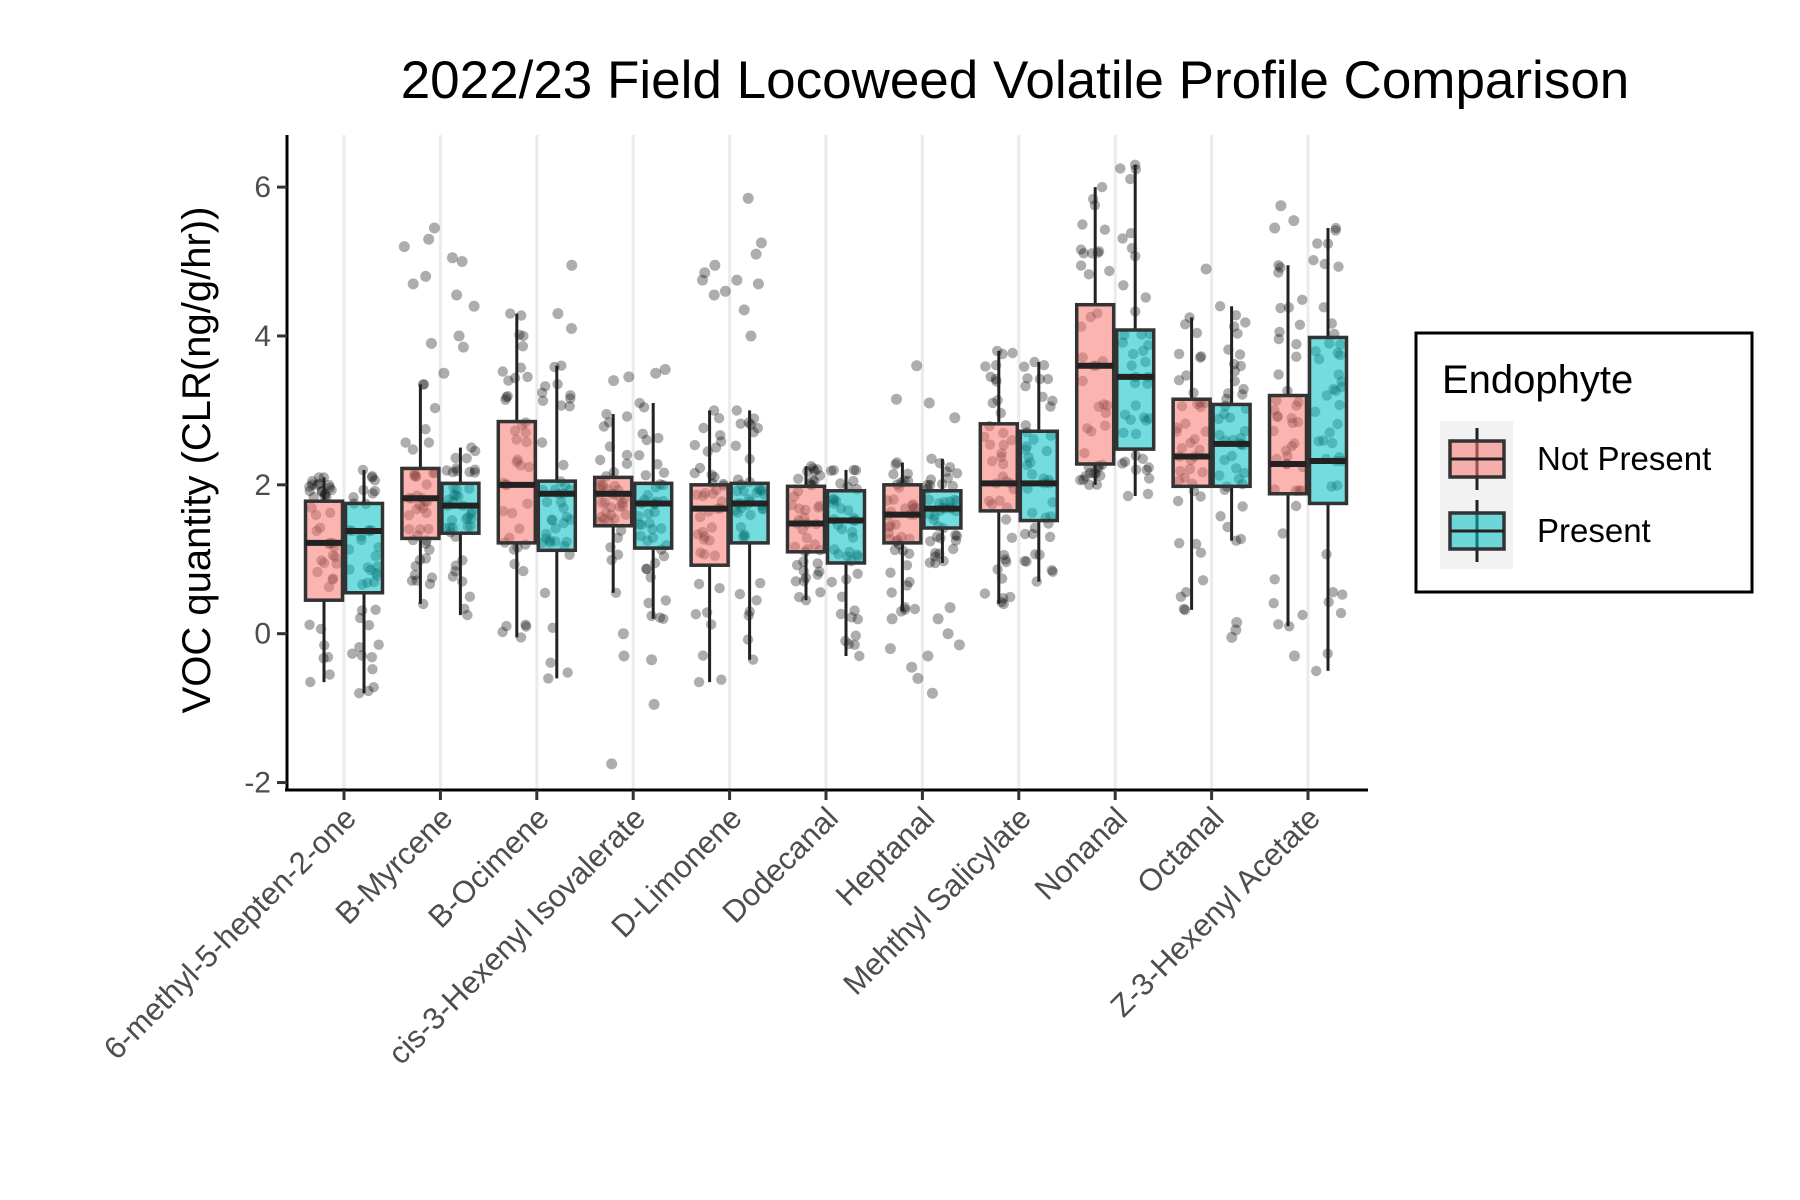 The height and width of the screenshot is (1200, 1800). I want to click on point-present-b-ocimene, so click(542, 392).